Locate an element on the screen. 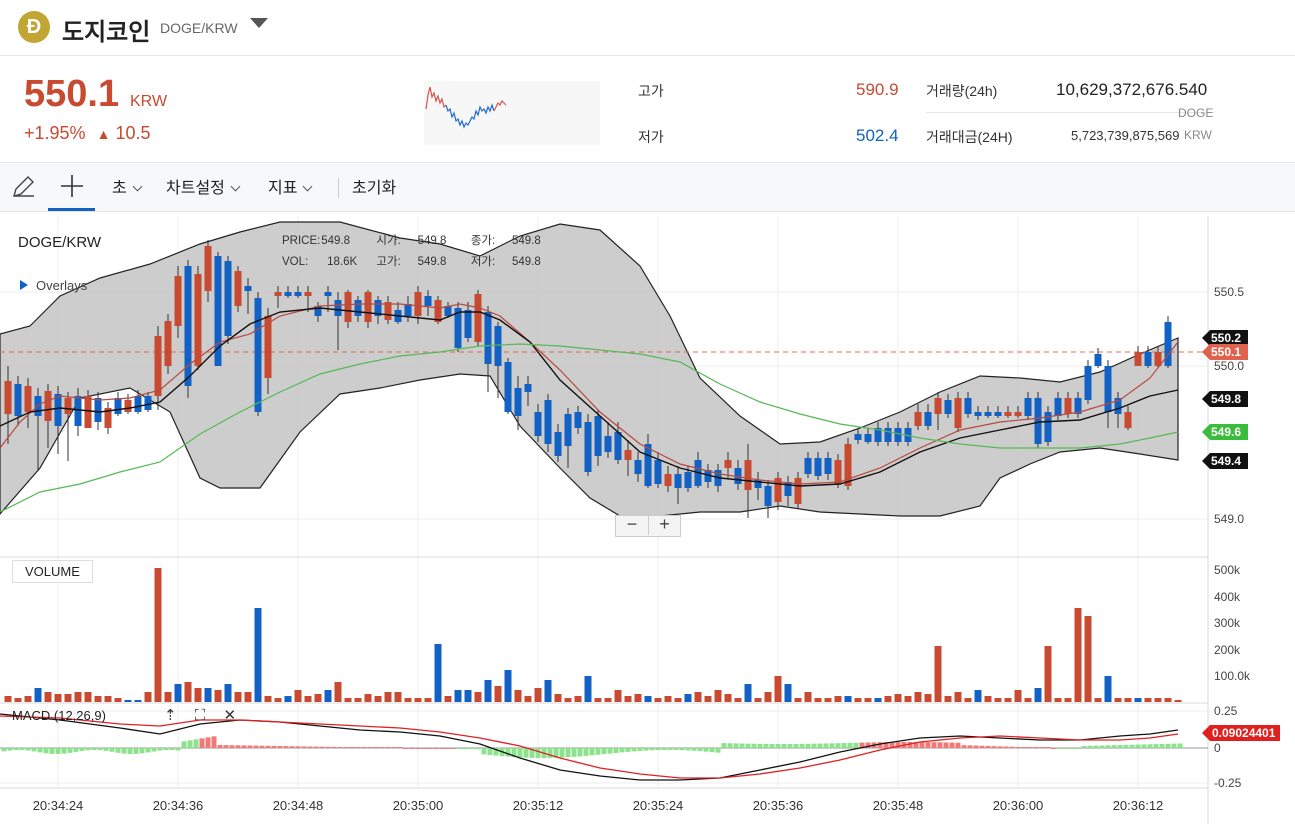  indicators-dropdown: 지표 is located at coordinates (290, 186).